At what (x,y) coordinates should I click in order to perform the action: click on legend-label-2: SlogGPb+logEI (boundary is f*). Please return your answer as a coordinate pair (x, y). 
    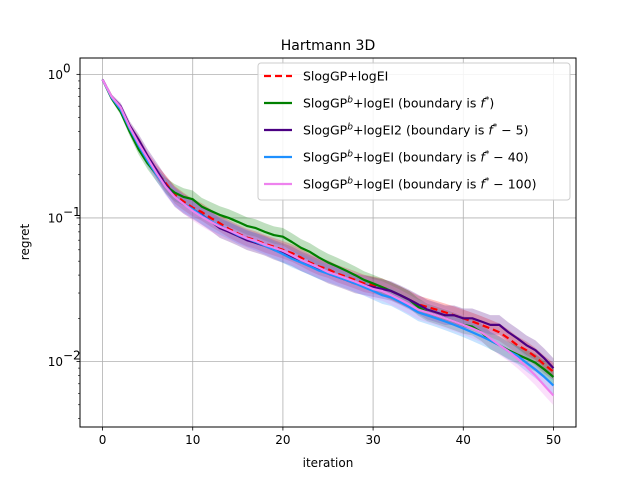
    Looking at the image, I should click on (398, 103).